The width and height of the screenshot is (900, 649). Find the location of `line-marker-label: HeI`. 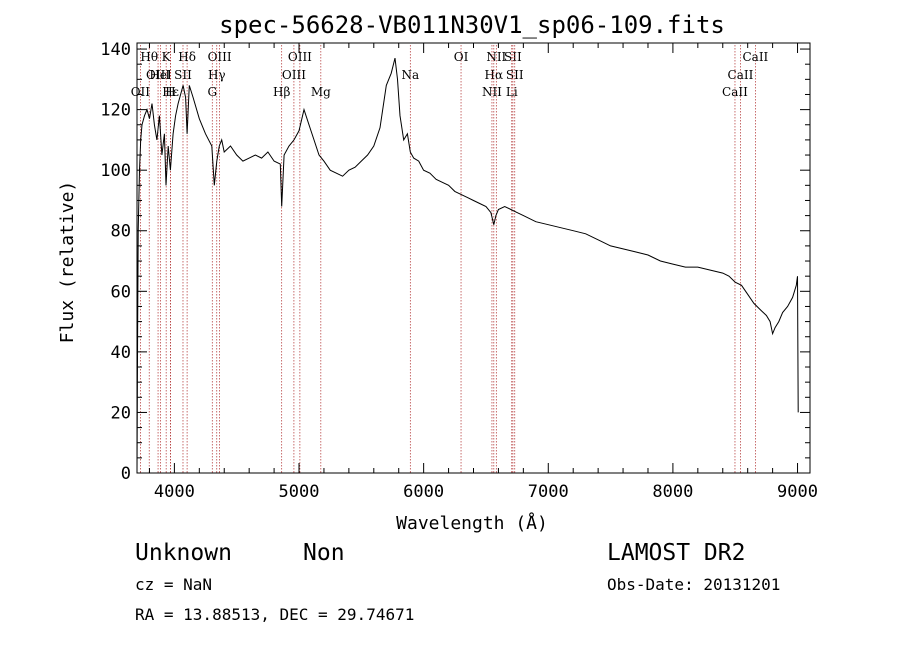

line-marker-label: HeI is located at coordinates (160, 75).